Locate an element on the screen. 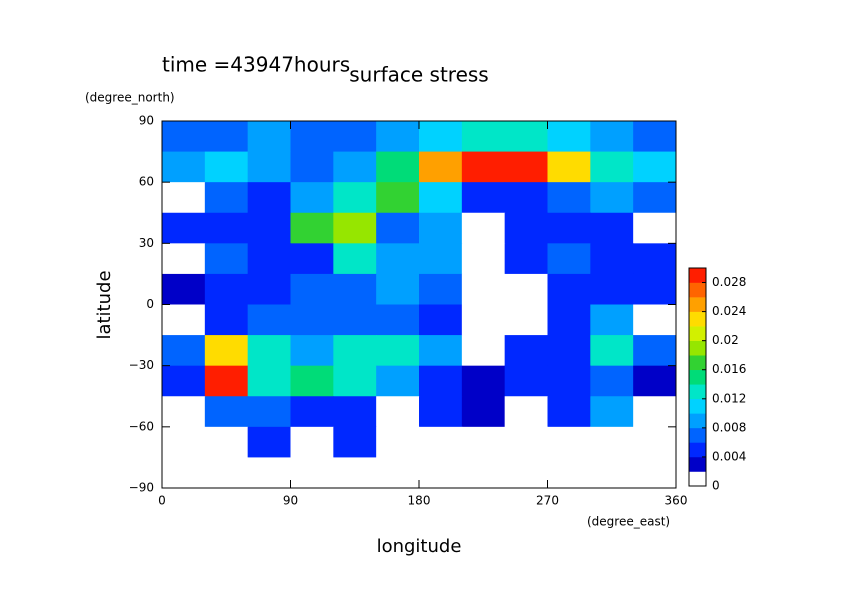 Image resolution: width=842 pixels, height=595 pixels. x-axis-label: longitude is located at coordinates (419, 546).